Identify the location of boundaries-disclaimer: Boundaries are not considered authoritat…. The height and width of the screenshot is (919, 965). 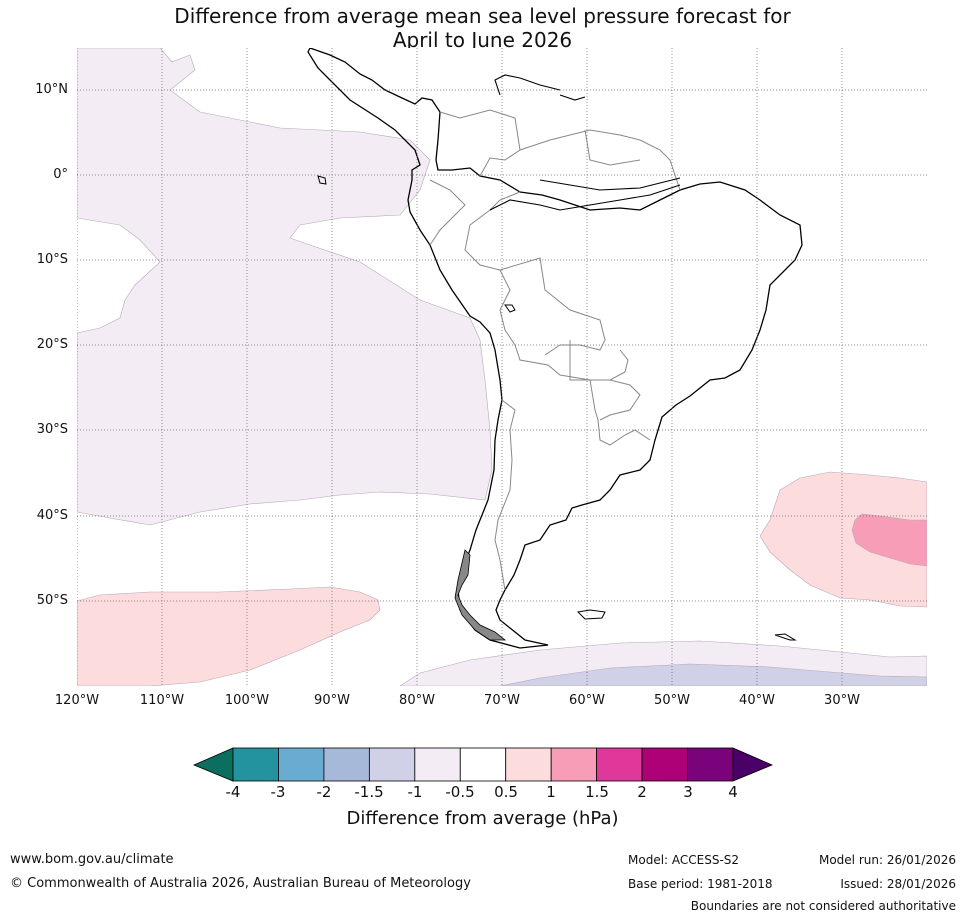
(823, 906).